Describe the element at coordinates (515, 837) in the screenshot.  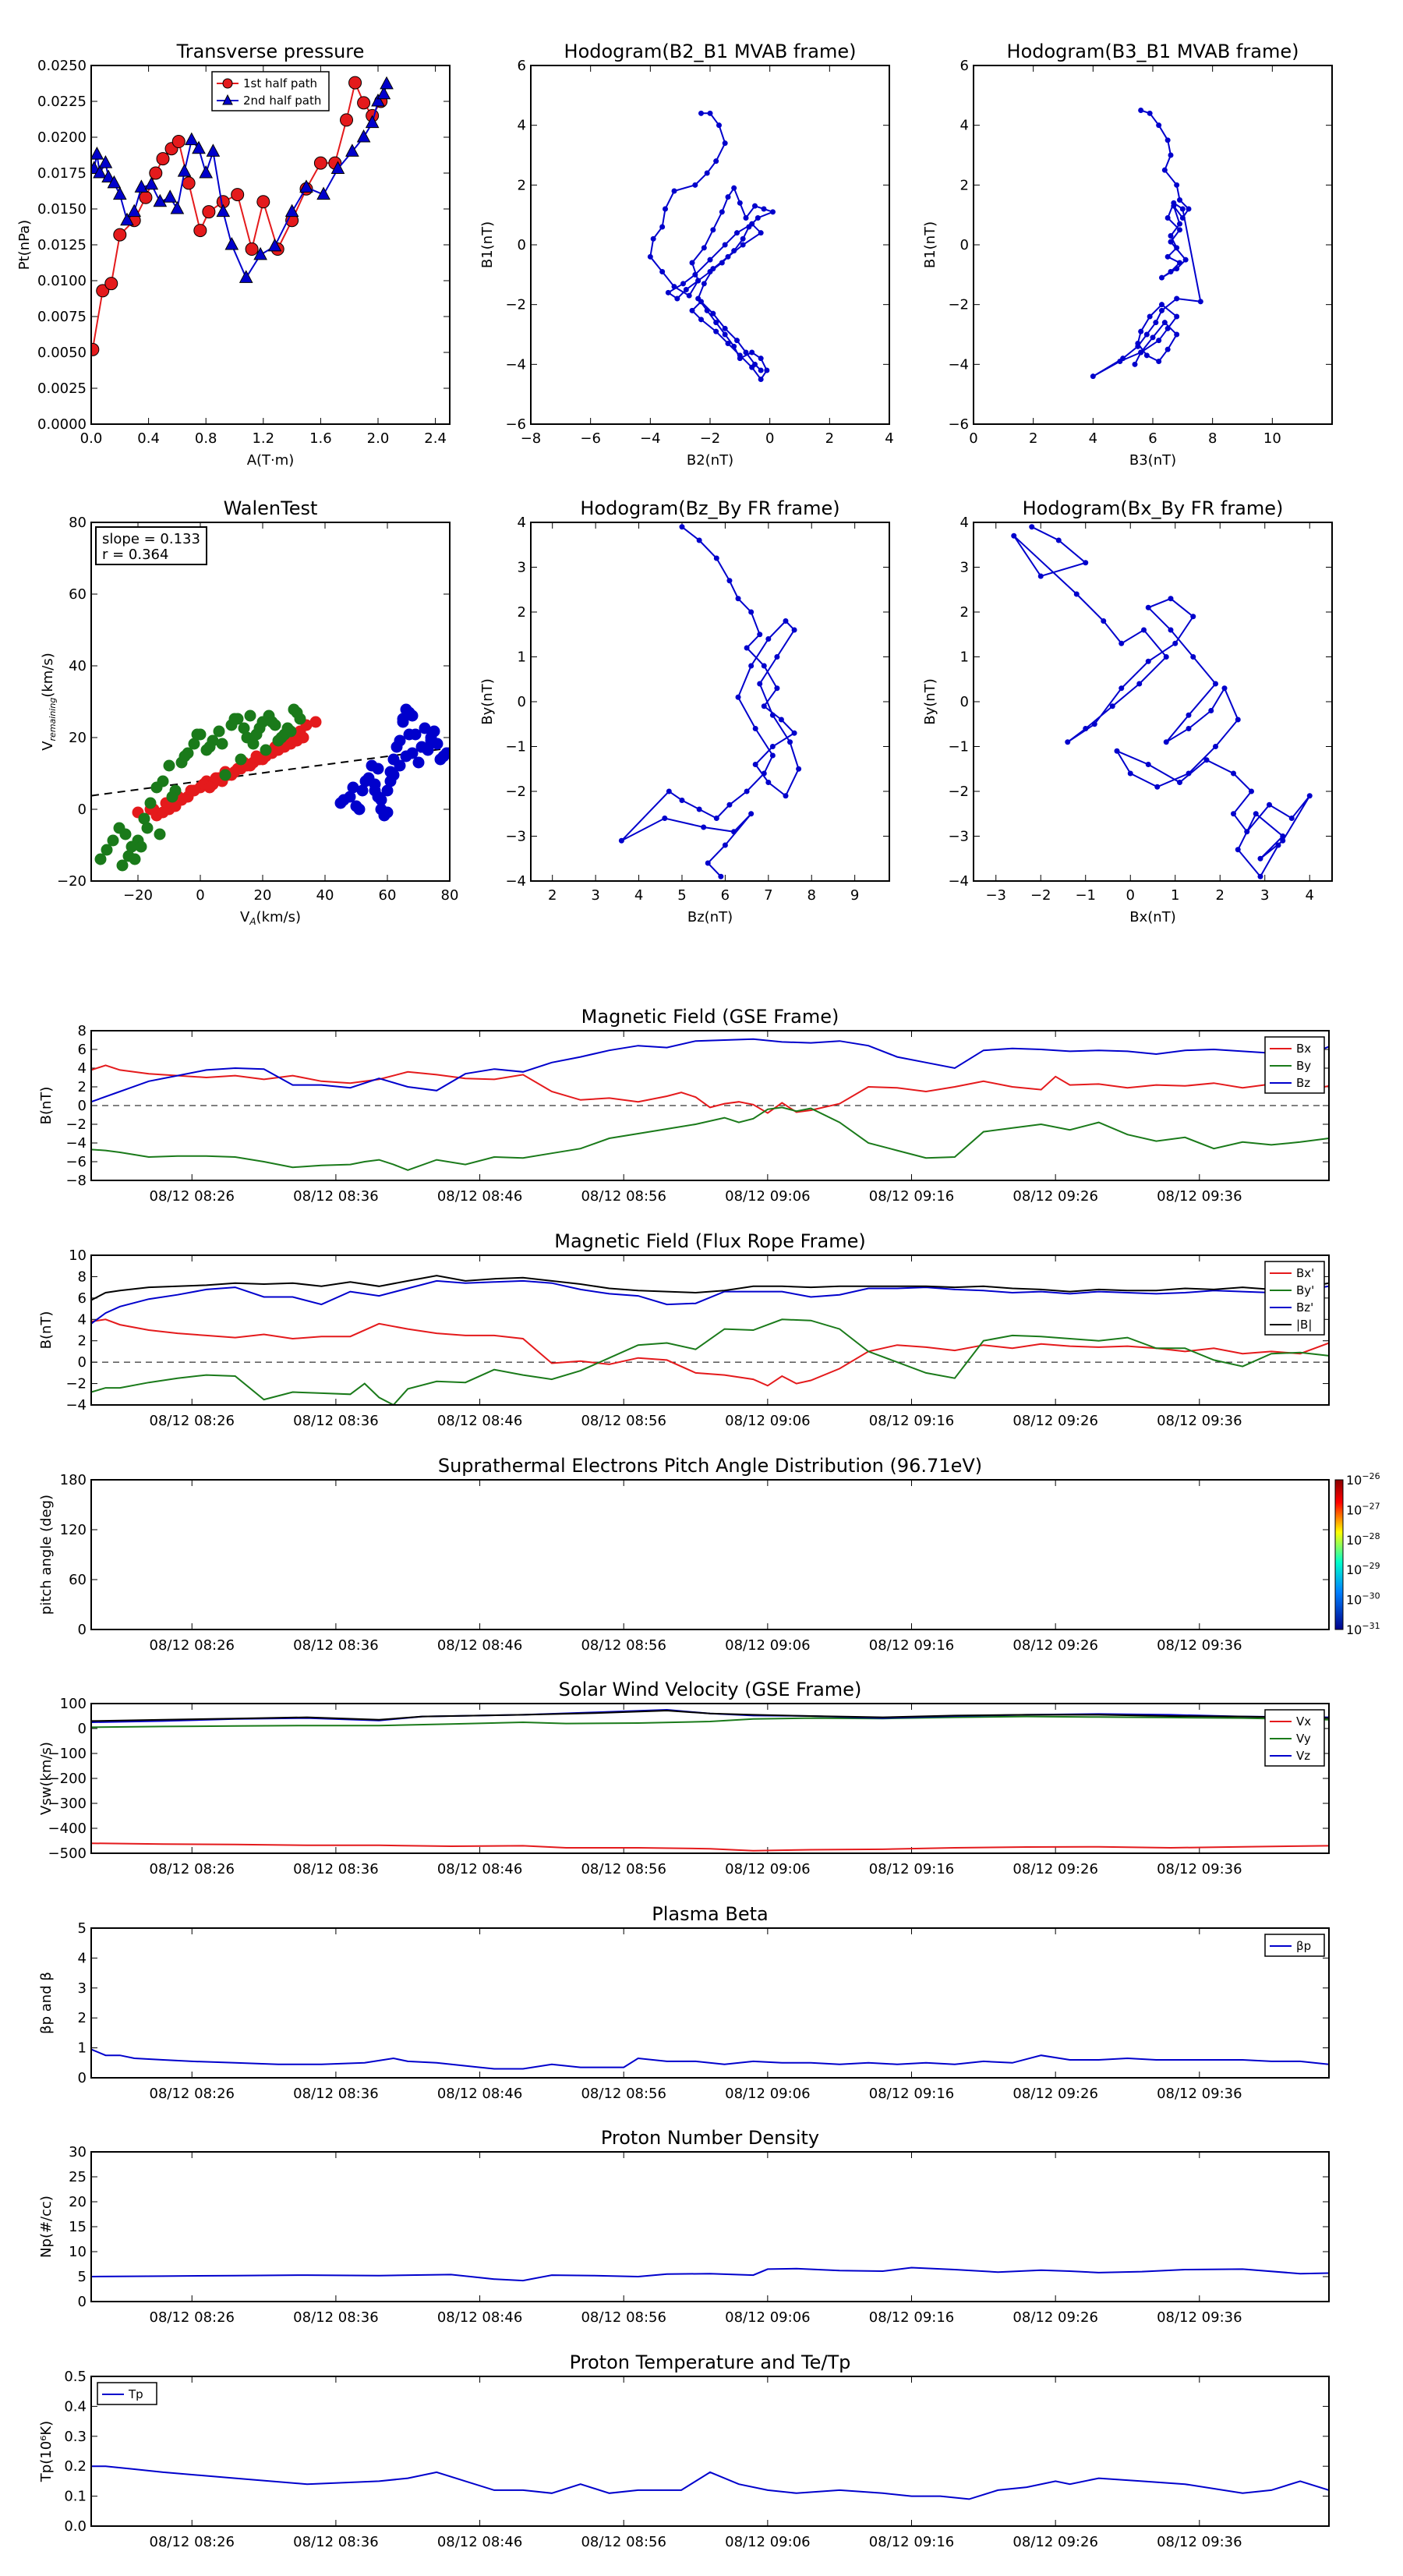
I see `y-tick-label: −3` at that location.